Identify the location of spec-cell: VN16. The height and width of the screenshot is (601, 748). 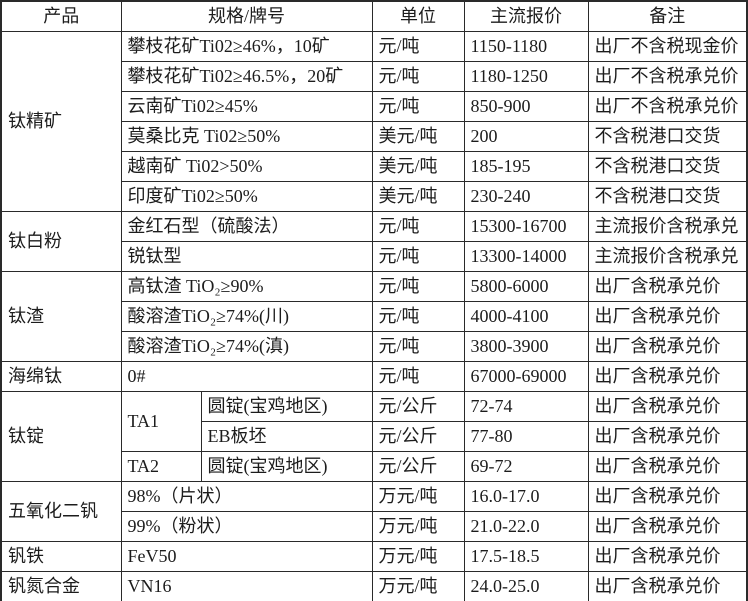
(246, 586).